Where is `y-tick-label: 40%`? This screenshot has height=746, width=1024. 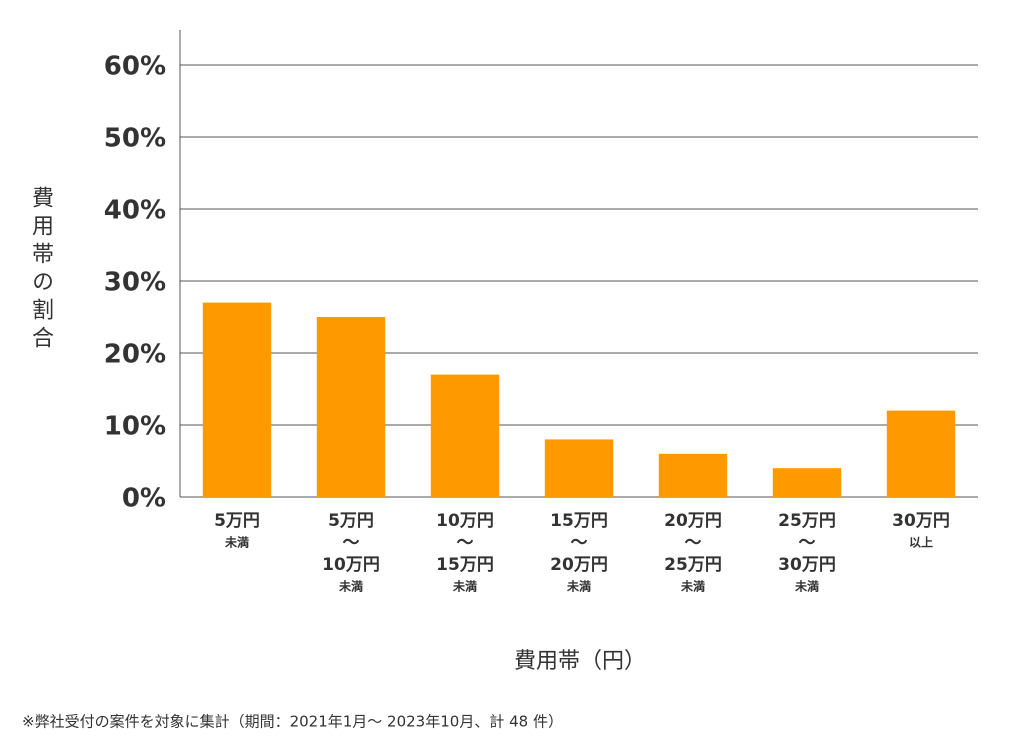
y-tick-label: 40% is located at coordinates (135, 211).